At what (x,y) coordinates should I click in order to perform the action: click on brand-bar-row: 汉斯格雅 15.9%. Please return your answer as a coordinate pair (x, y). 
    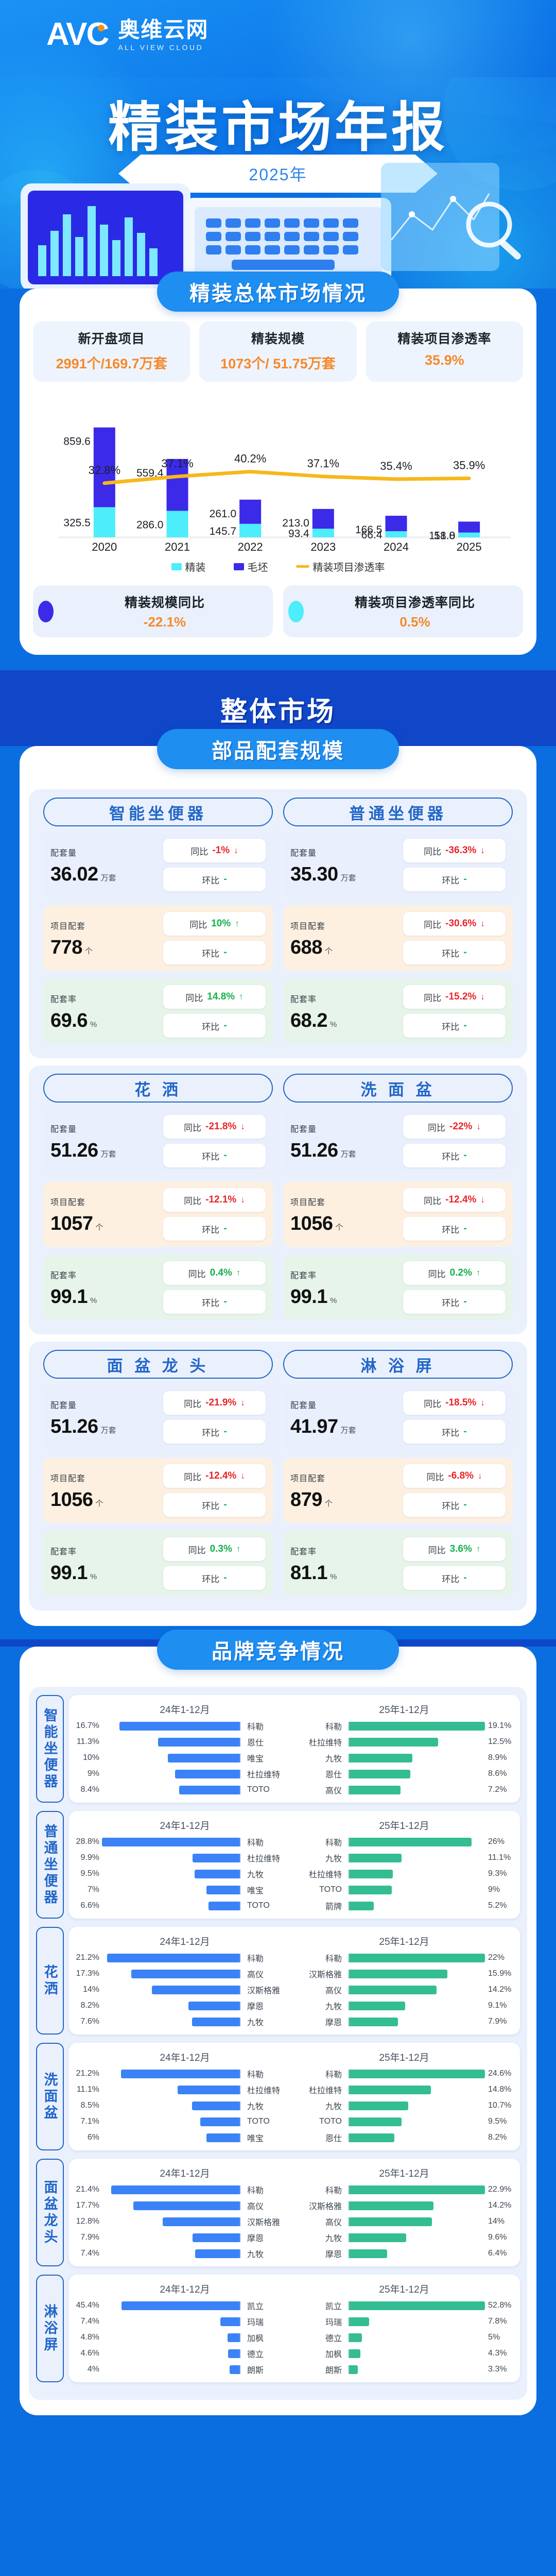
    Looking at the image, I should click on (404, 1973).